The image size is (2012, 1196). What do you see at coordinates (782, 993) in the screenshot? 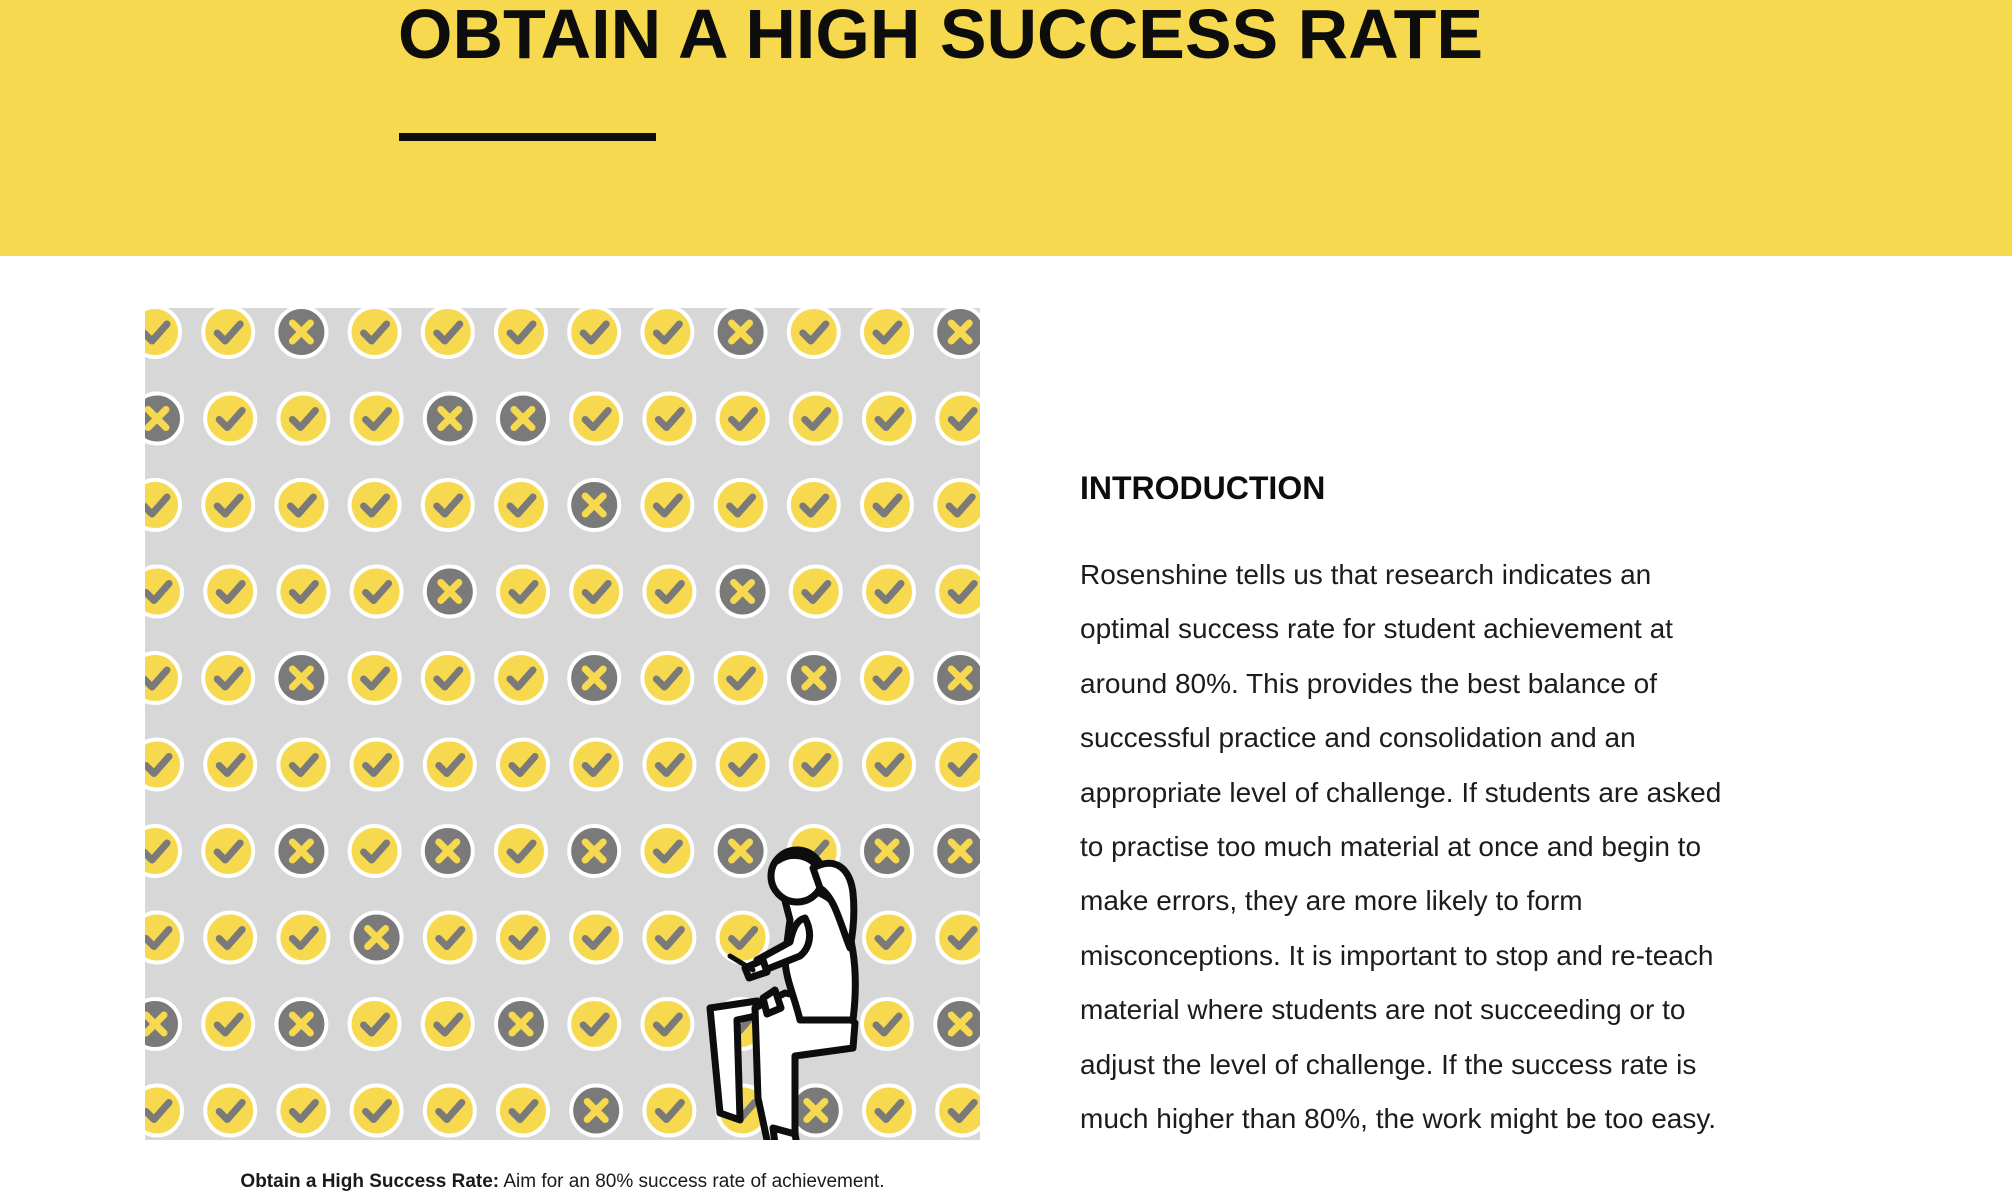
I see `seated-student-writing-icon` at bounding box center [782, 993].